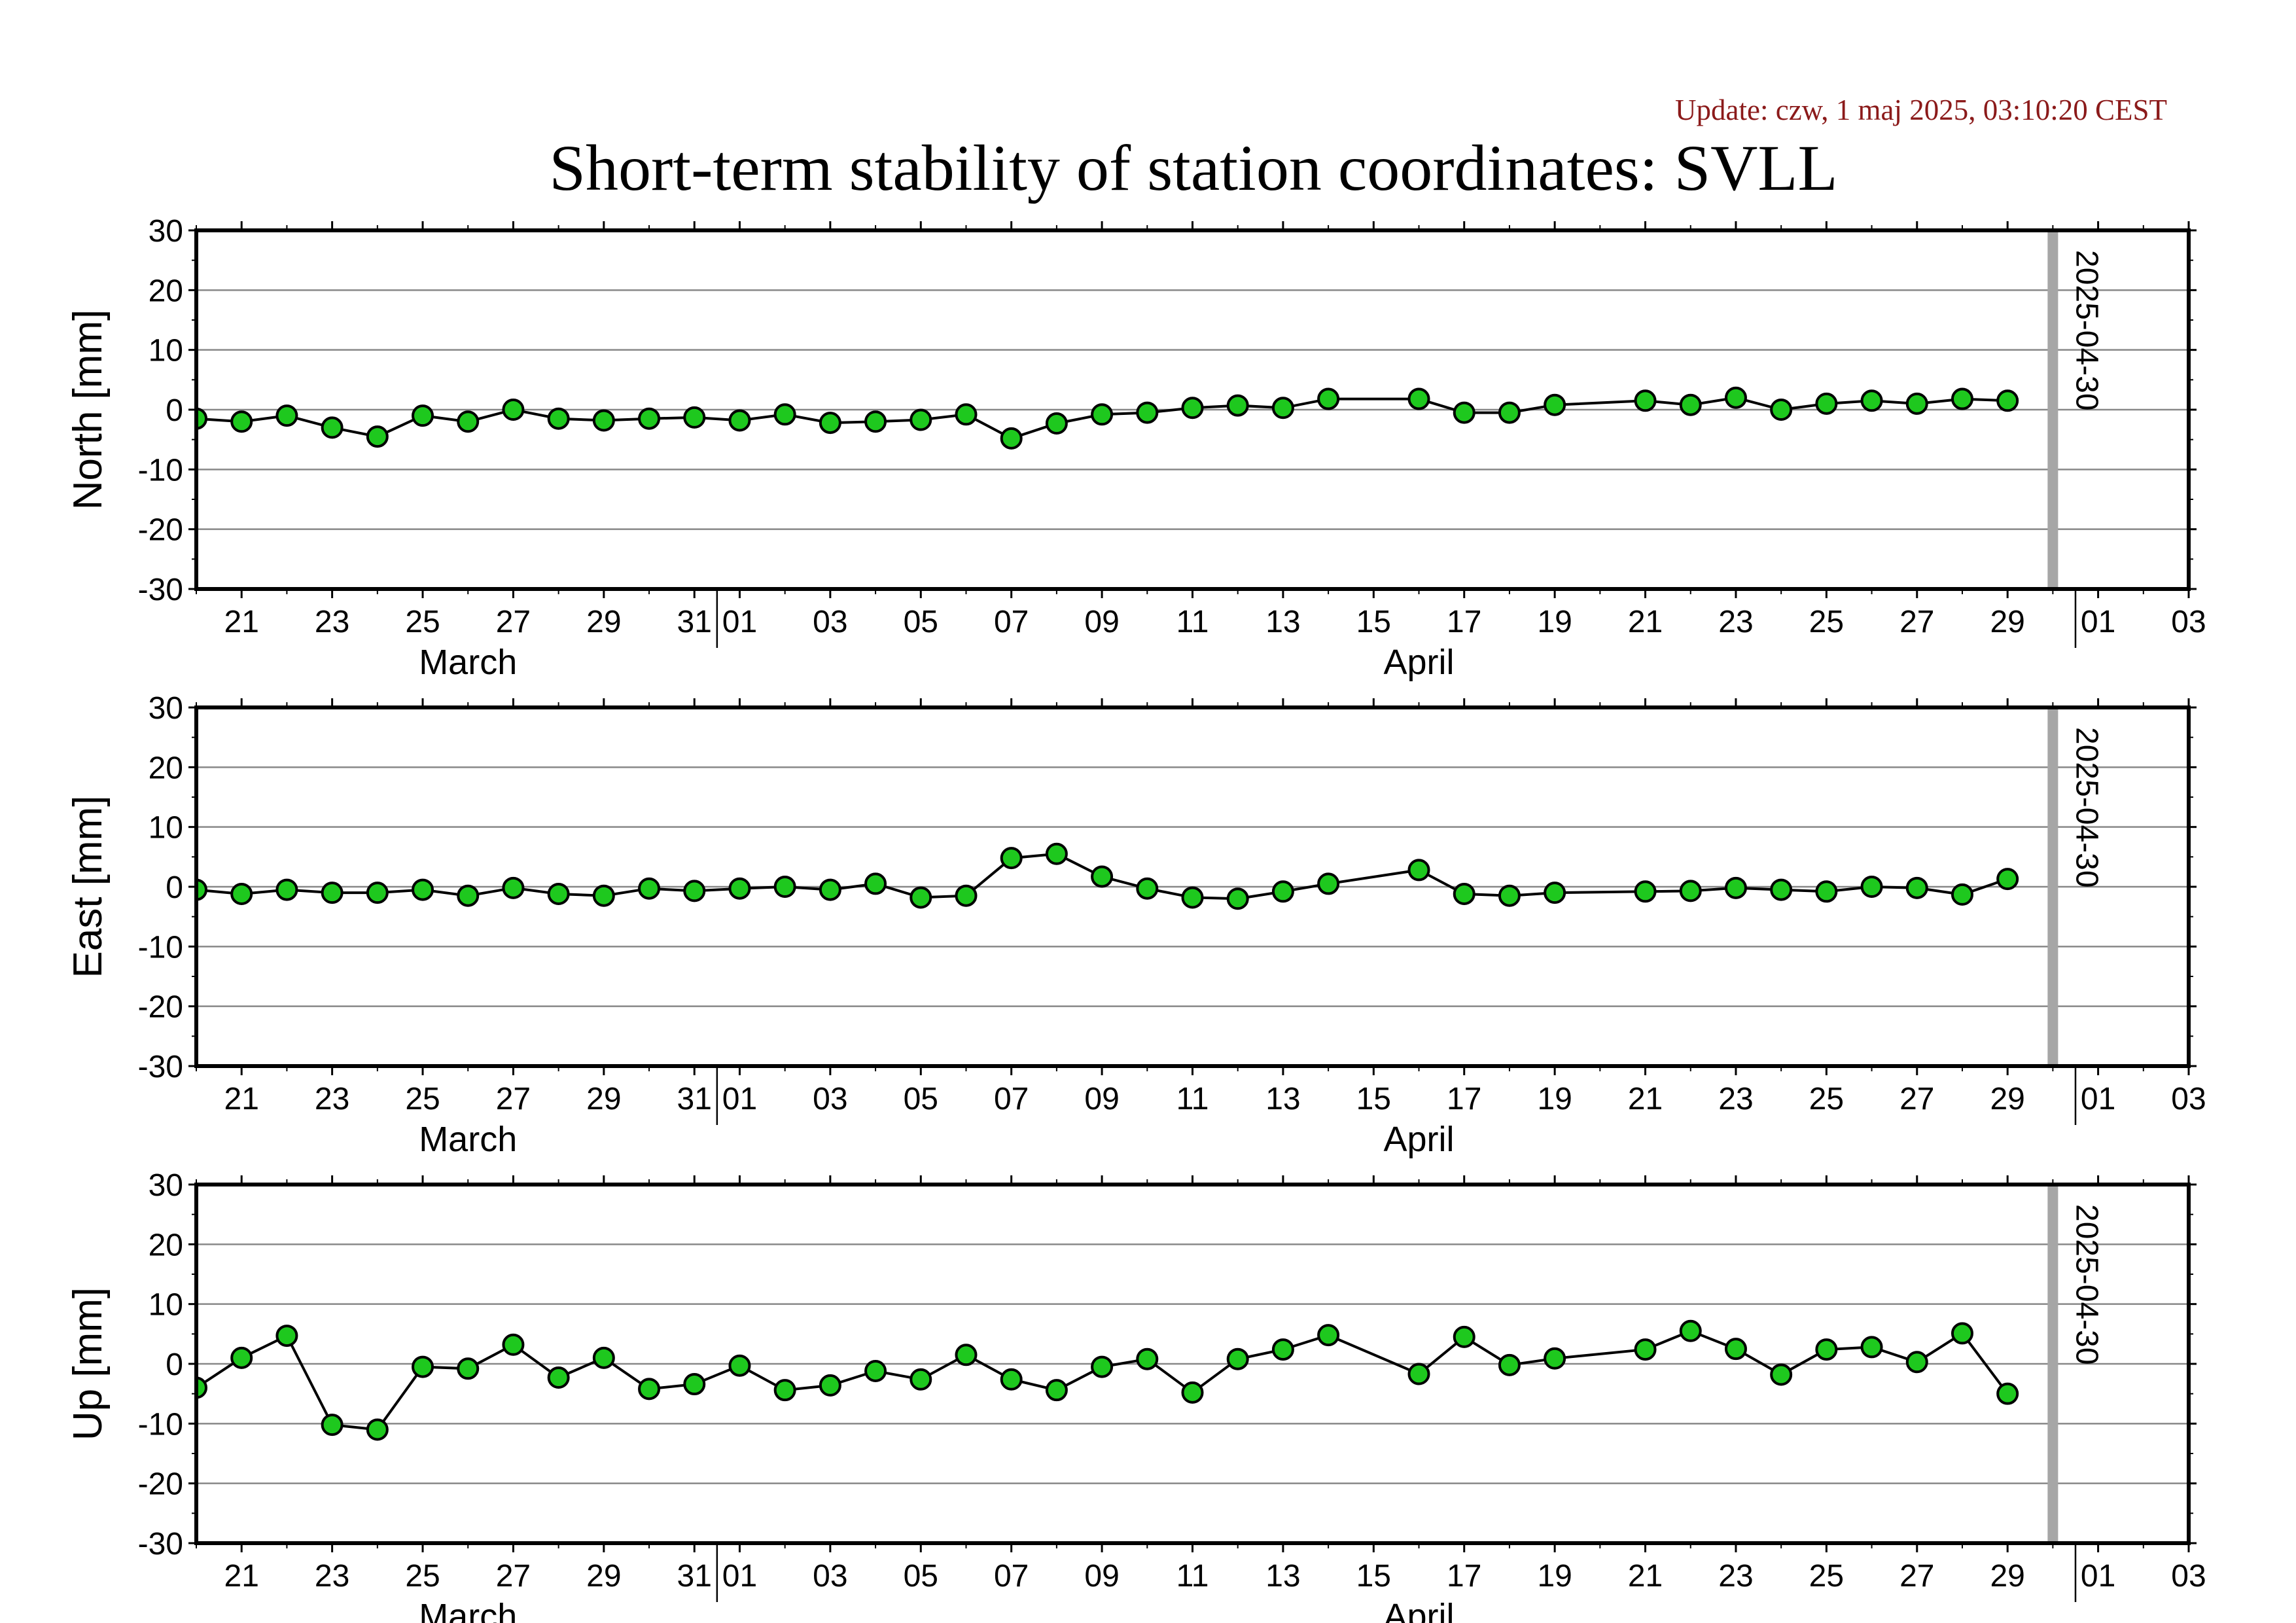 The height and width of the screenshot is (1623, 2296). What do you see at coordinates (1827, 622) in the screenshot?
I see `x-tick-label: 25` at bounding box center [1827, 622].